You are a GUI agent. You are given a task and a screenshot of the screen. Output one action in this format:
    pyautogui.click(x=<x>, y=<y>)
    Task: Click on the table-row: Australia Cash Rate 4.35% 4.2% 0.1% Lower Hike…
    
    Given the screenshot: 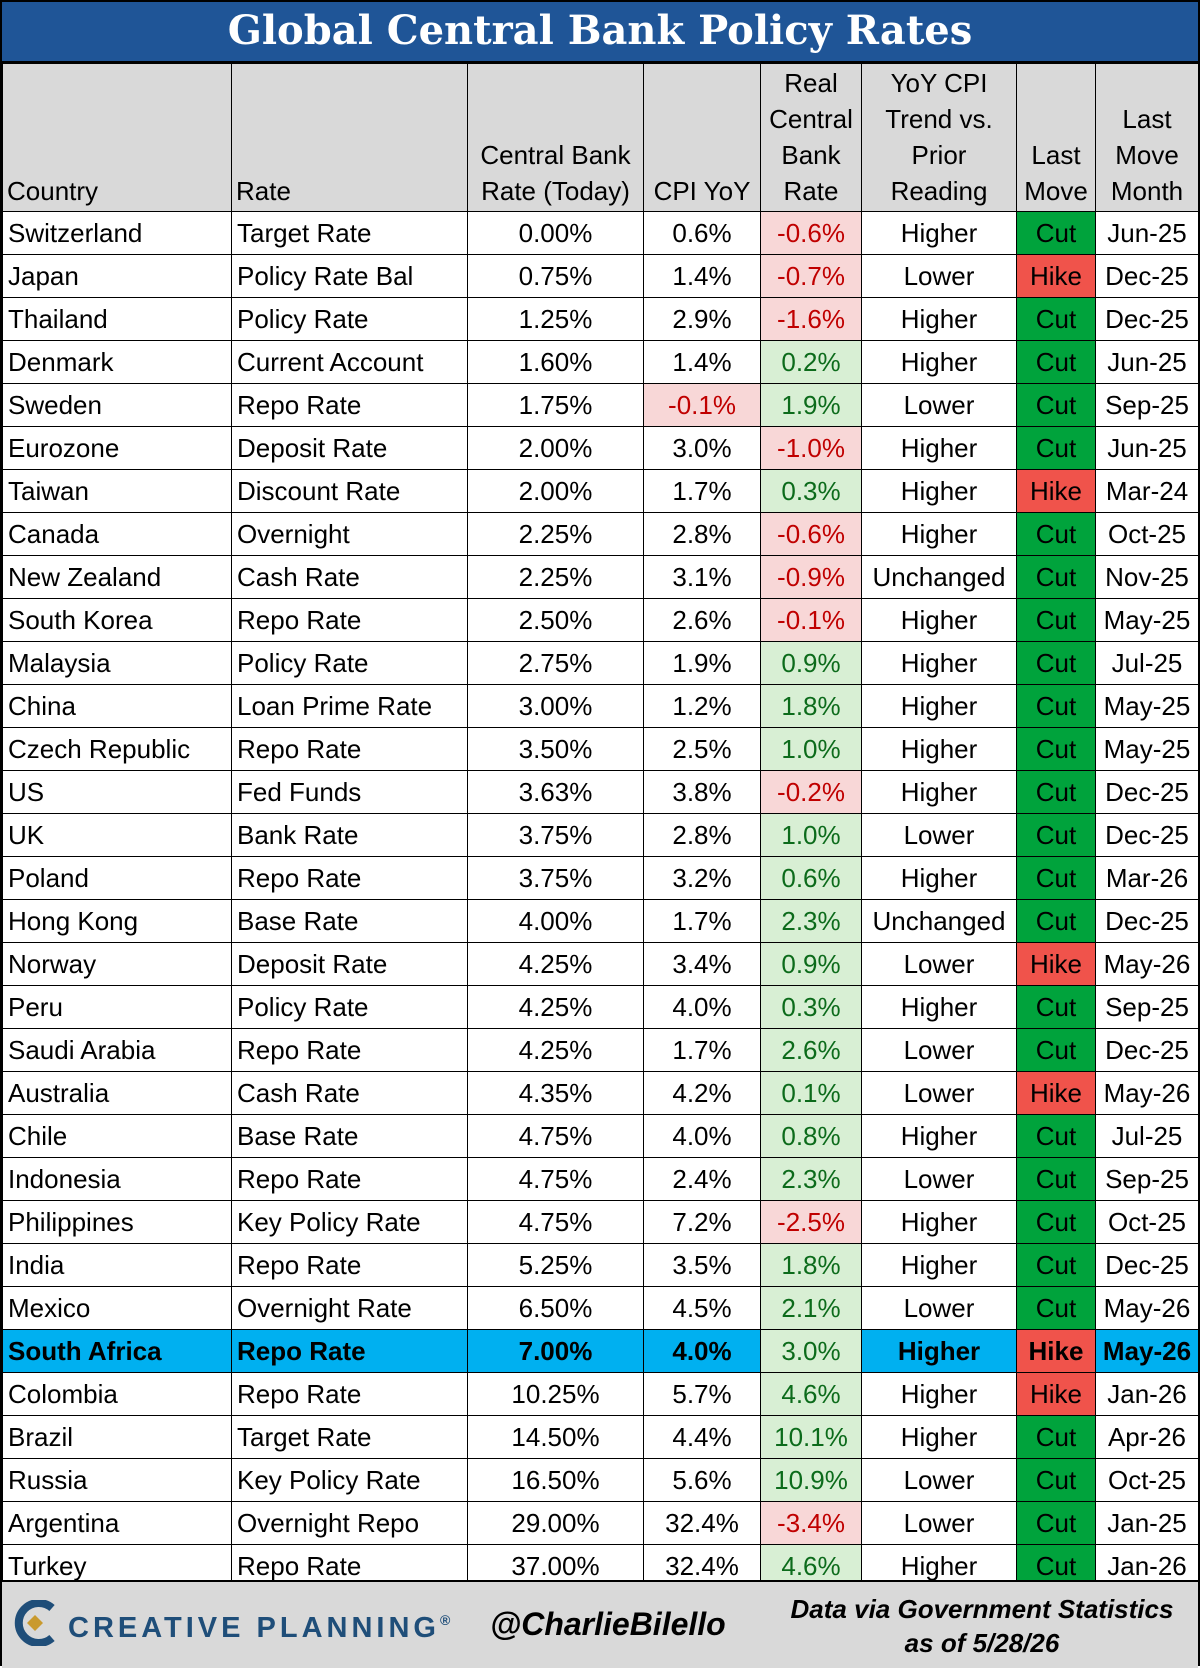 What is the action you would take?
    pyautogui.click(x=600, y=1093)
    